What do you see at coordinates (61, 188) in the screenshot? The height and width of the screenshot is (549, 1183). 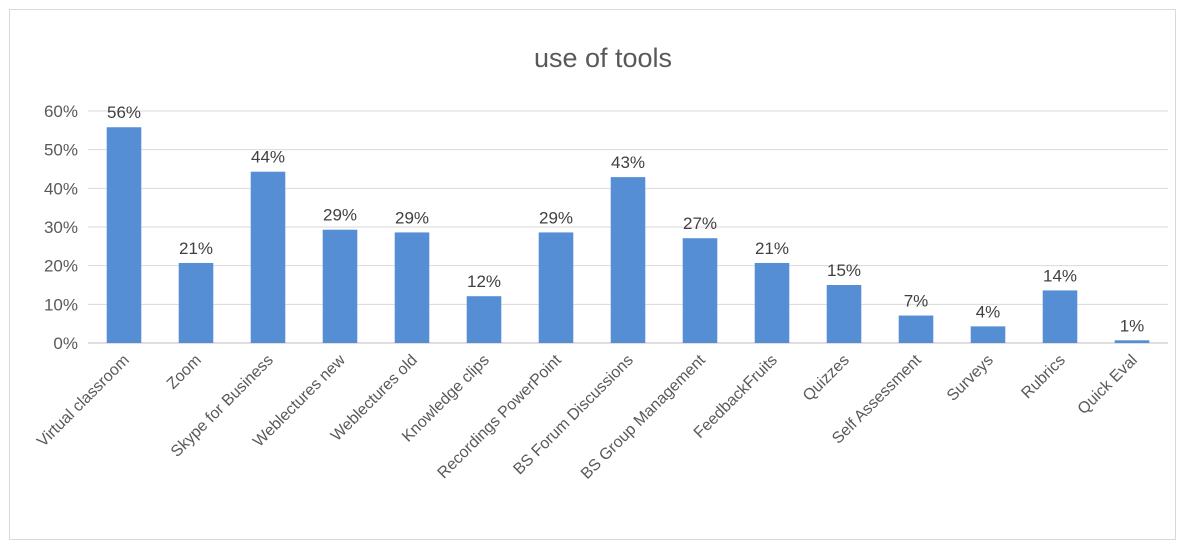 I see `y-tick-label: 40%` at bounding box center [61, 188].